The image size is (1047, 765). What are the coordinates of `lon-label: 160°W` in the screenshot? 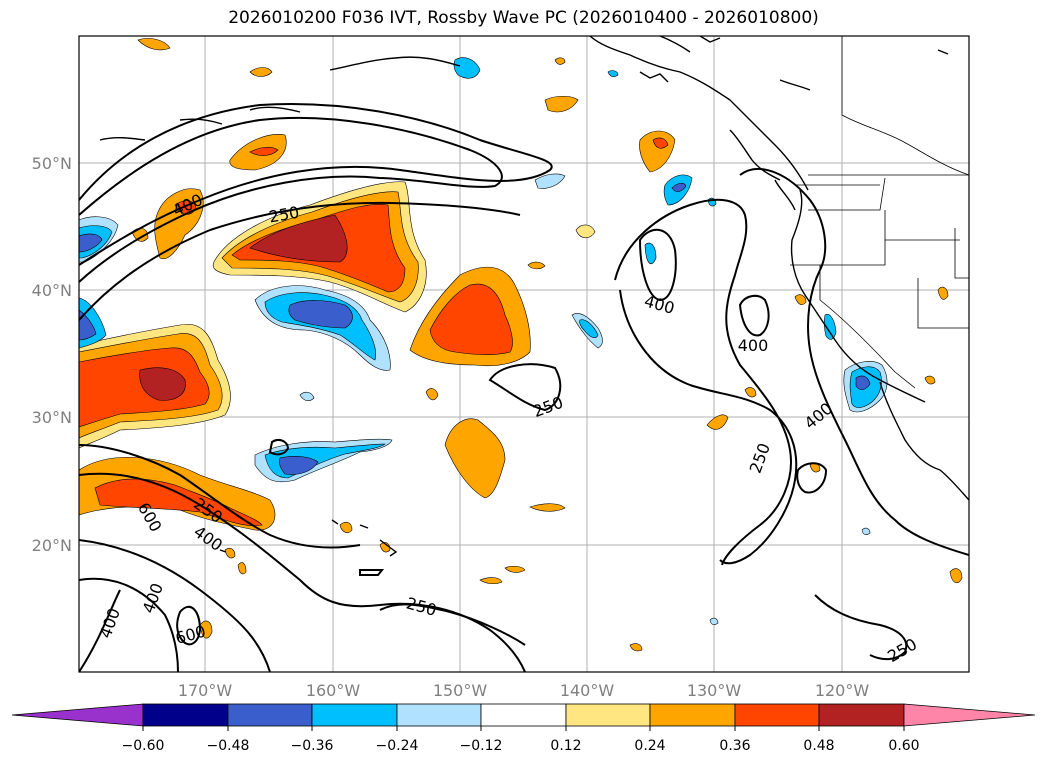 It's located at (333, 690).